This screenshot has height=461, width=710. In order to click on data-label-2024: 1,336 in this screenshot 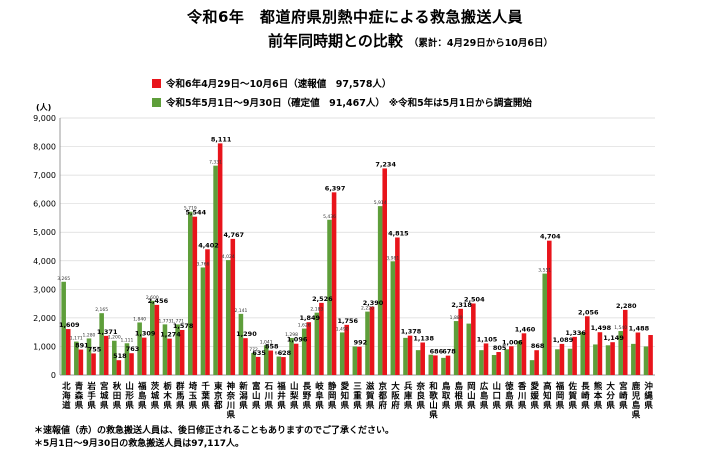, I will do `click(575, 333)`.